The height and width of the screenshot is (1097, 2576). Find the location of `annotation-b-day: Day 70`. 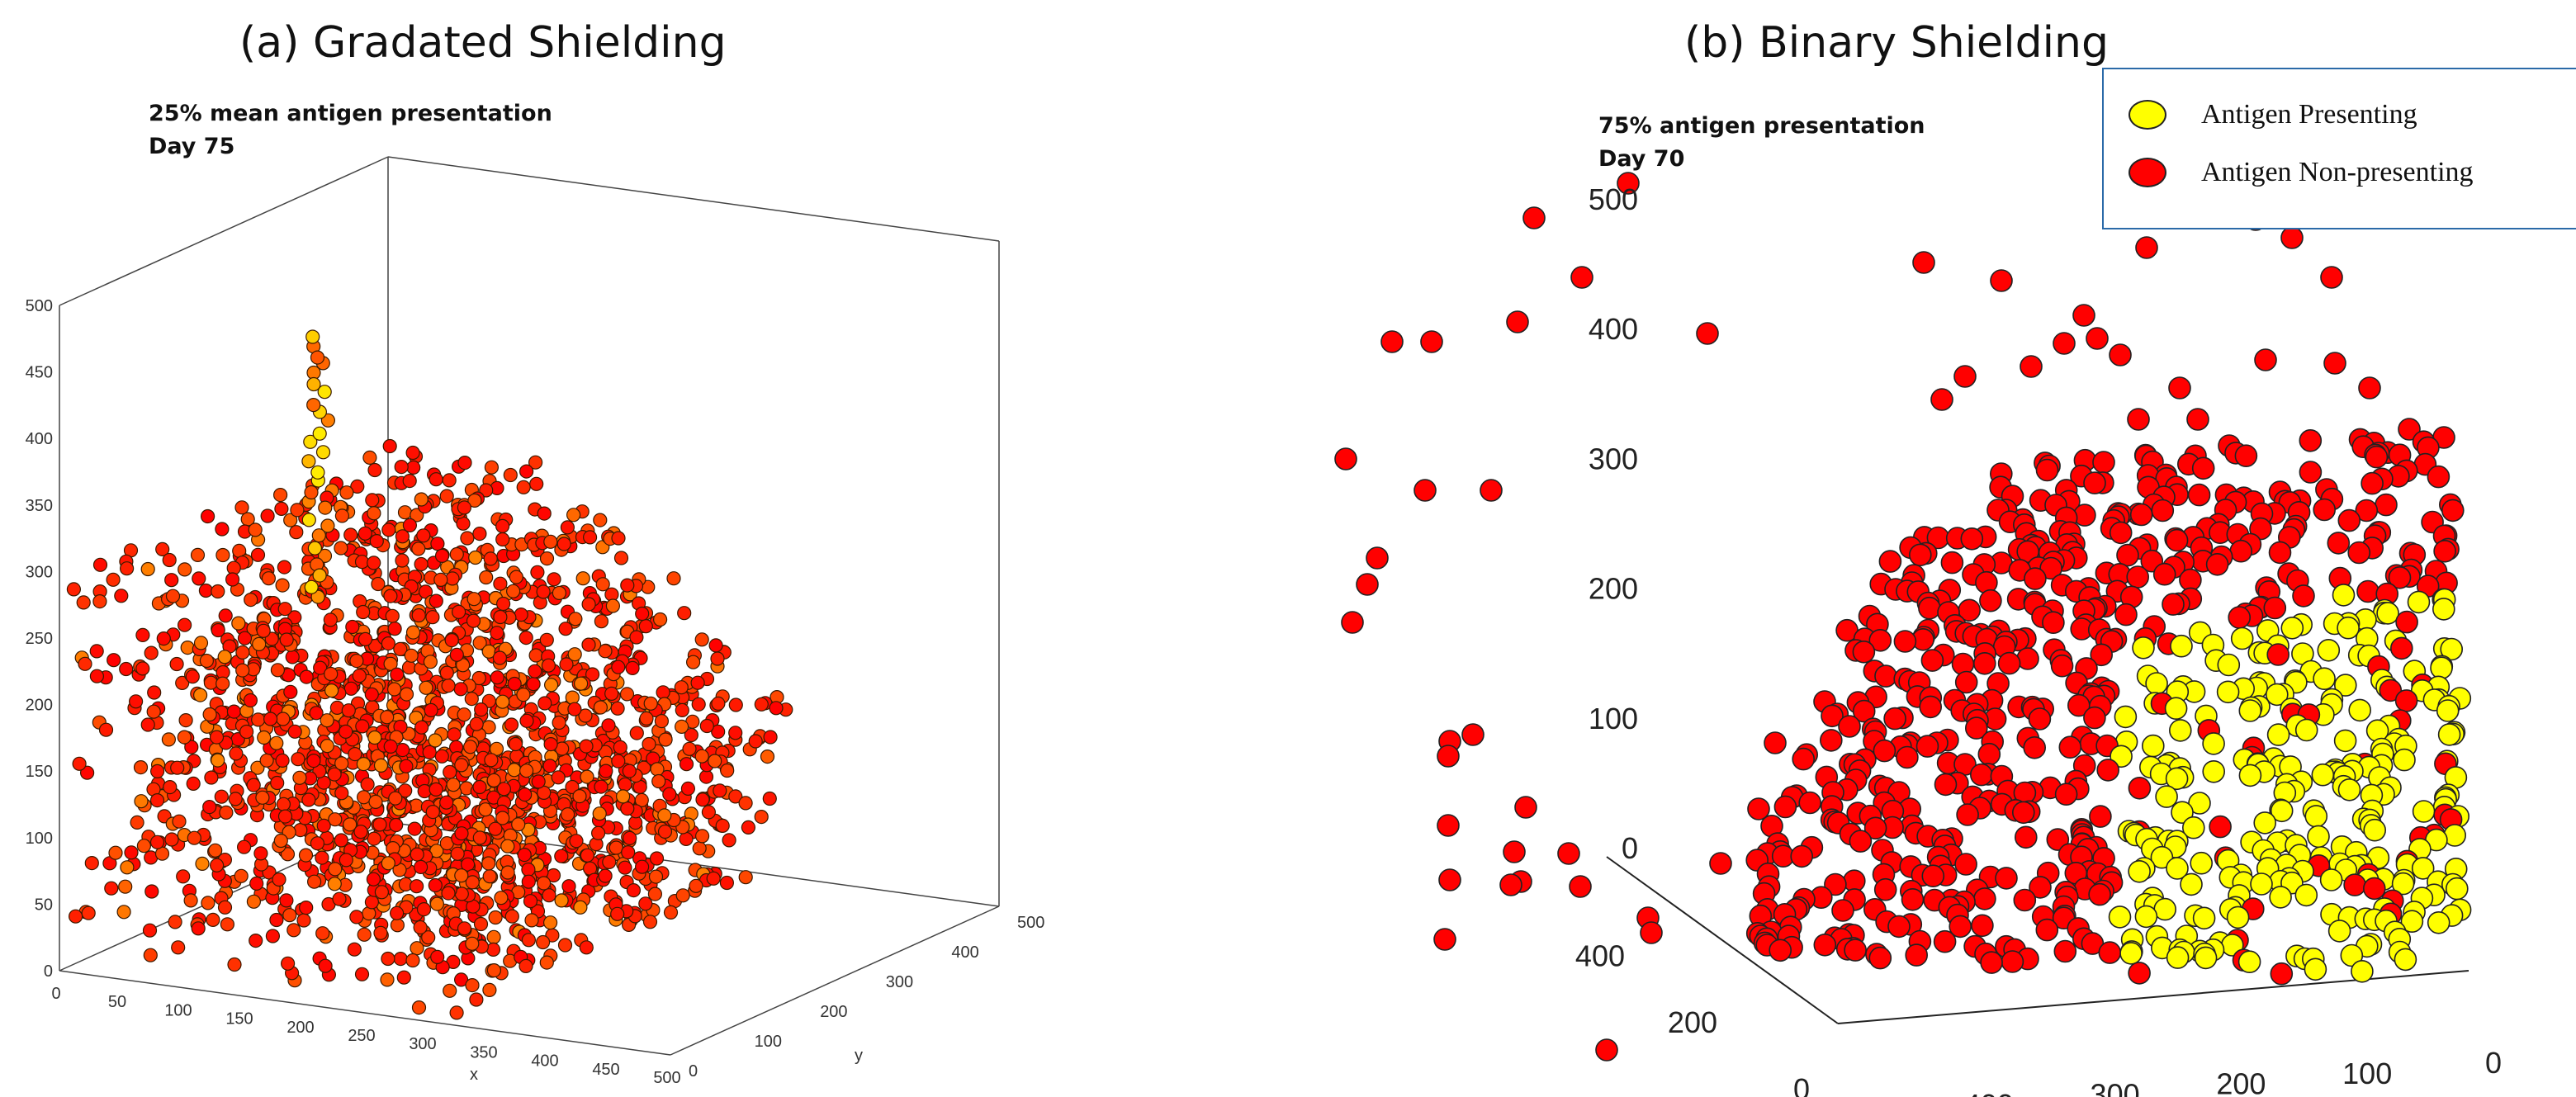

annotation-b-day: Day 70 is located at coordinates (1641, 159).